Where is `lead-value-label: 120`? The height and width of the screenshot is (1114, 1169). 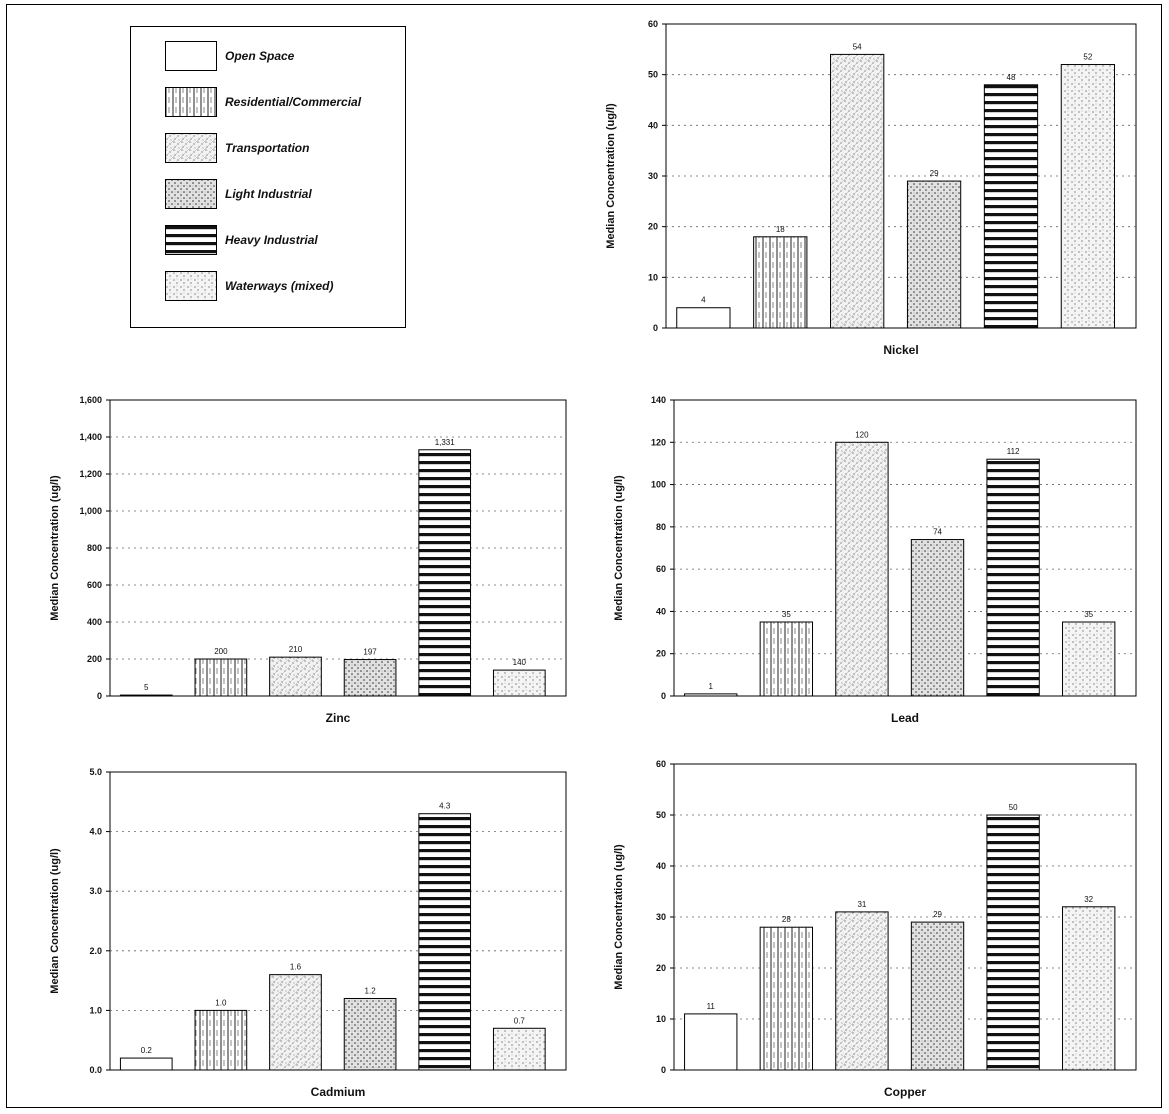 lead-value-label: 120 is located at coordinates (862, 434).